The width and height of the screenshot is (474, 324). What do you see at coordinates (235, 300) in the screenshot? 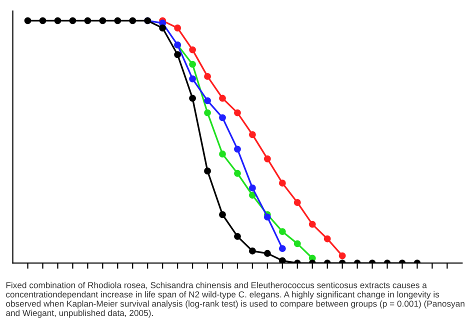
I see `text: Fixed combination of Rhodiola rosea, Schisandra chinensis and Eleutherococcus senticosus extracts causes a concentrationdependant increase in life span of N2 wild-type C. elegans. A highly significant change in longevity is observed when Kaplan-Meier survival analysis (log-rank test) is used to compare between groups (p = 0.001) (Panosyan and Wiegant, unpublished data, 2005).` at bounding box center [235, 300].